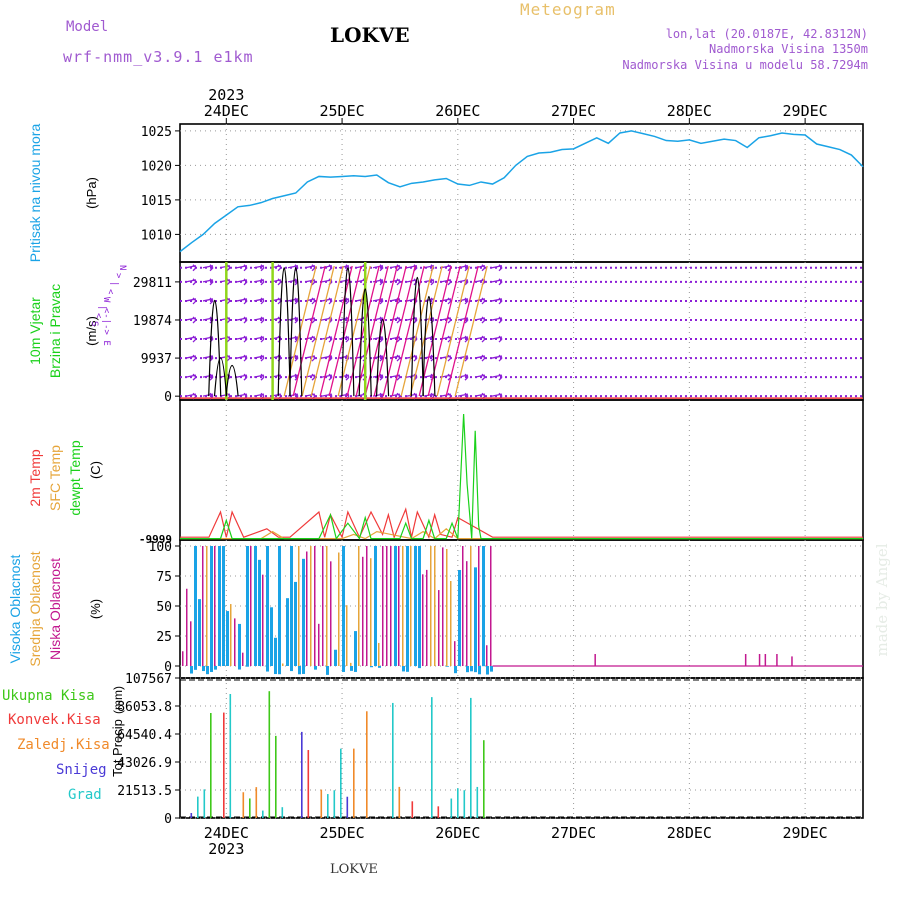 The image size is (900, 900). What do you see at coordinates (55, 331) in the screenshot?
I see `wind-axis-label-2: Brzina i Pravac` at bounding box center [55, 331].